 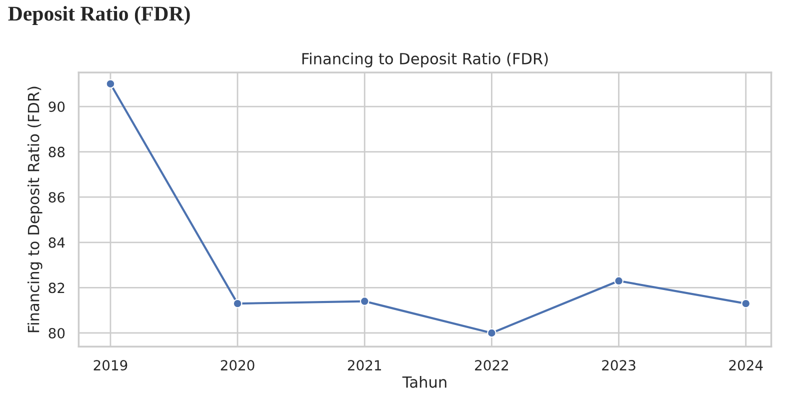 I want to click on x-tick-label: 2019, so click(x=111, y=365).